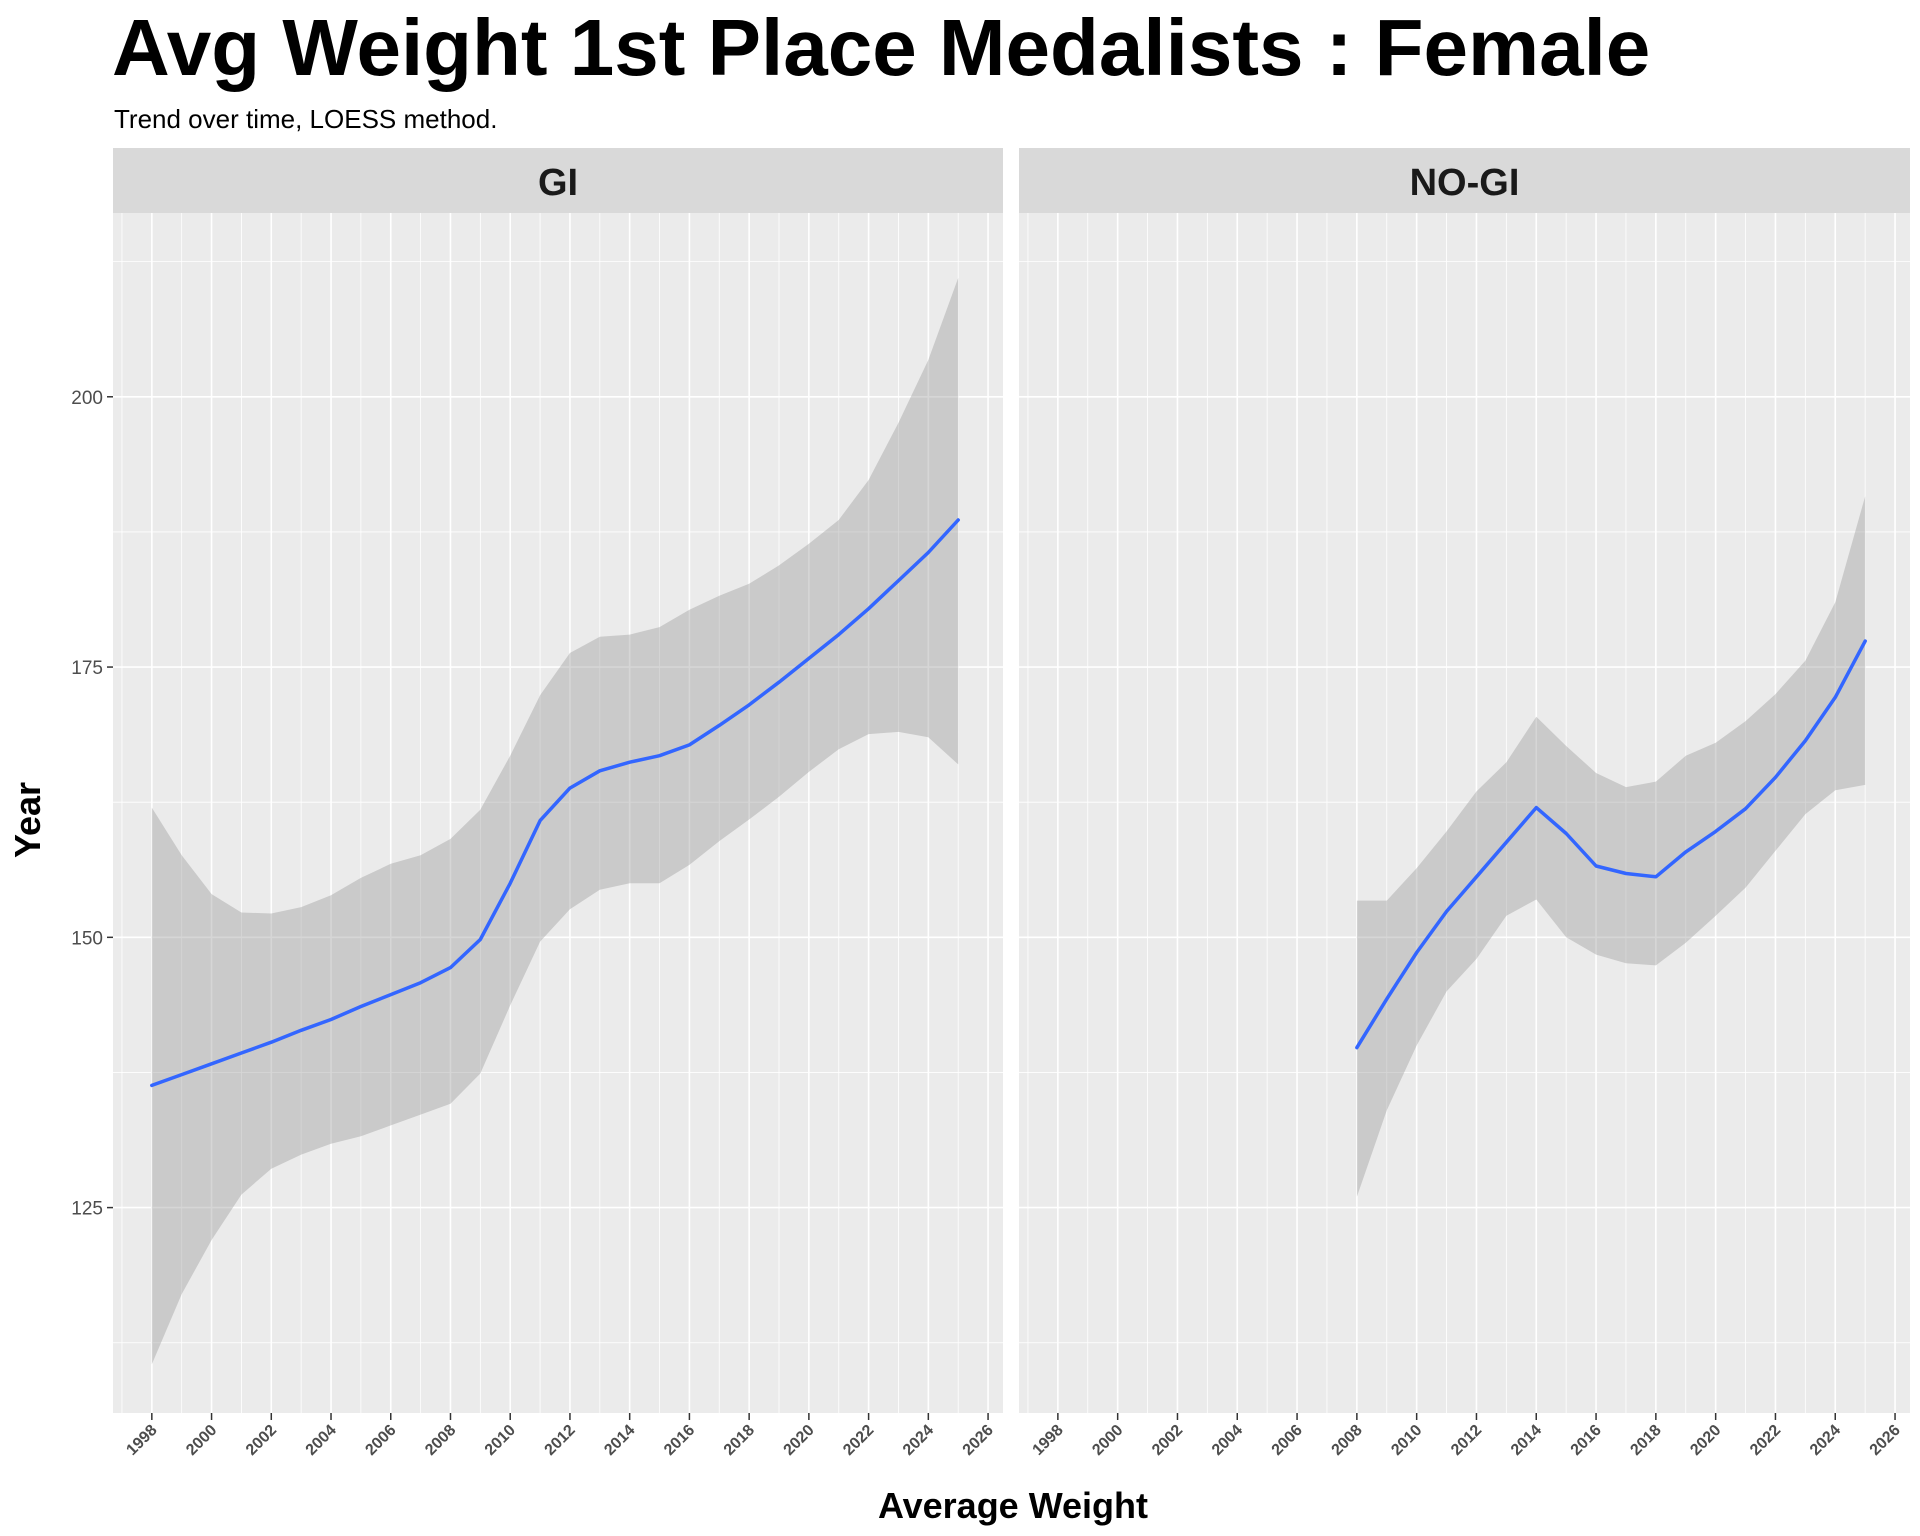 This screenshot has height=1536, width=1920. I want to click on loess-line, so click(1611, 844).